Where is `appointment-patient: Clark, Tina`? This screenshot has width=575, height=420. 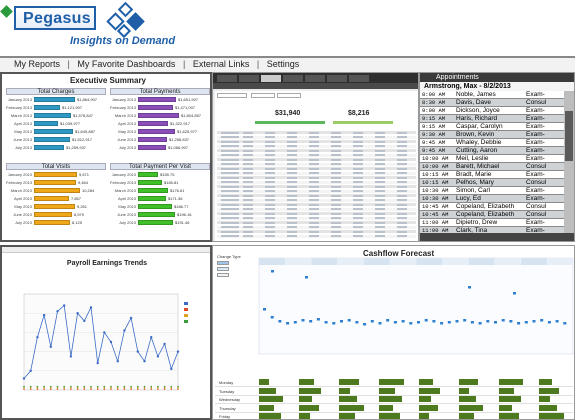 appointment-patient: Clark, Tina is located at coordinates (472, 230).